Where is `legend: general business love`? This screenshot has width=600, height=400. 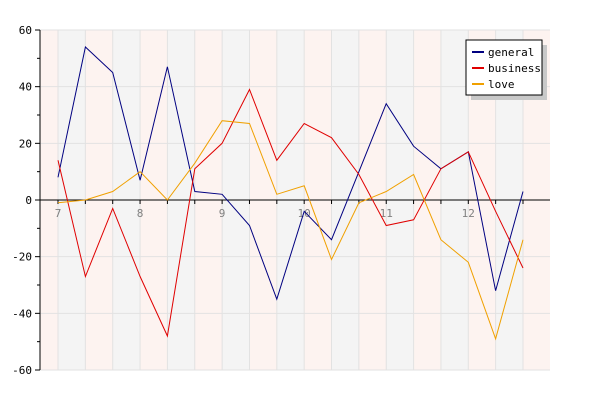 legend: general business love is located at coordinates (506, 69).